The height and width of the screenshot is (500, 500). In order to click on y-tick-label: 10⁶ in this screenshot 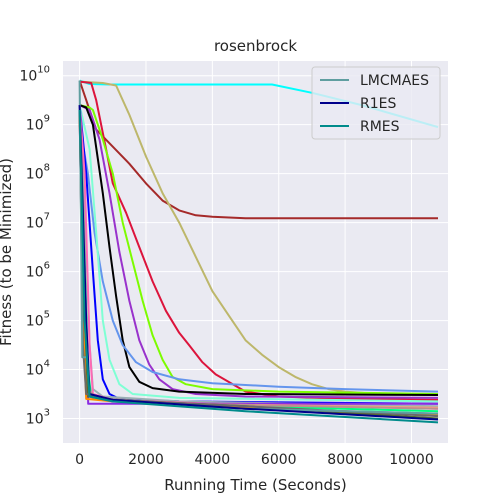, I will do `click(38, 271)`.